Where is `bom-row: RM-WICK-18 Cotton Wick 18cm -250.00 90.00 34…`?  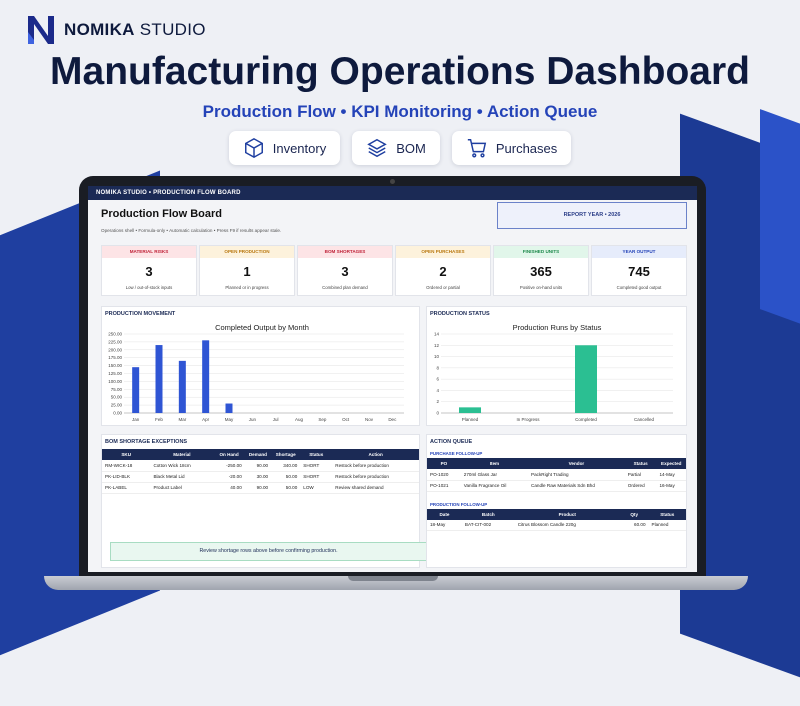 bom-row: RM-WICK-18 Cotton Wick 18cm -250.00 90.00 34… is located at coordinates (260, 466).